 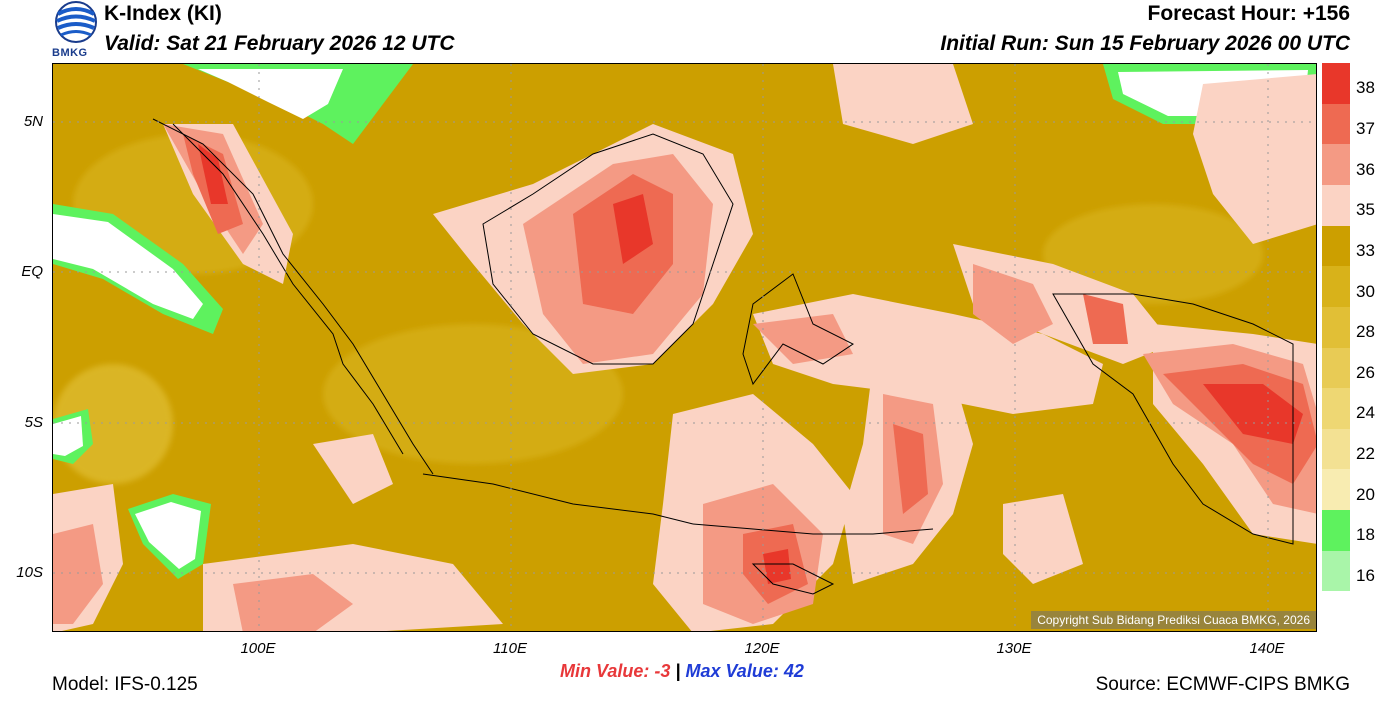 I want to click on lat-label-5s: 5S, so click(x=33, y=422).